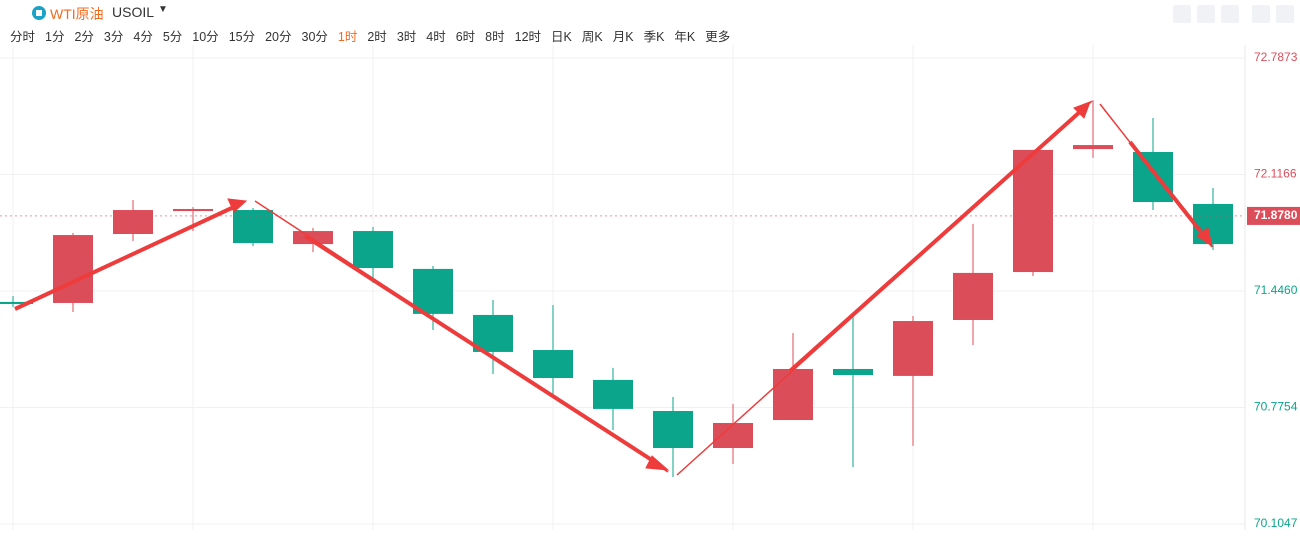 The image size is (1300, 550). Describe the element at coordinates (23, 37) in the screenshot. I see `interval-button: 分时` at that location.